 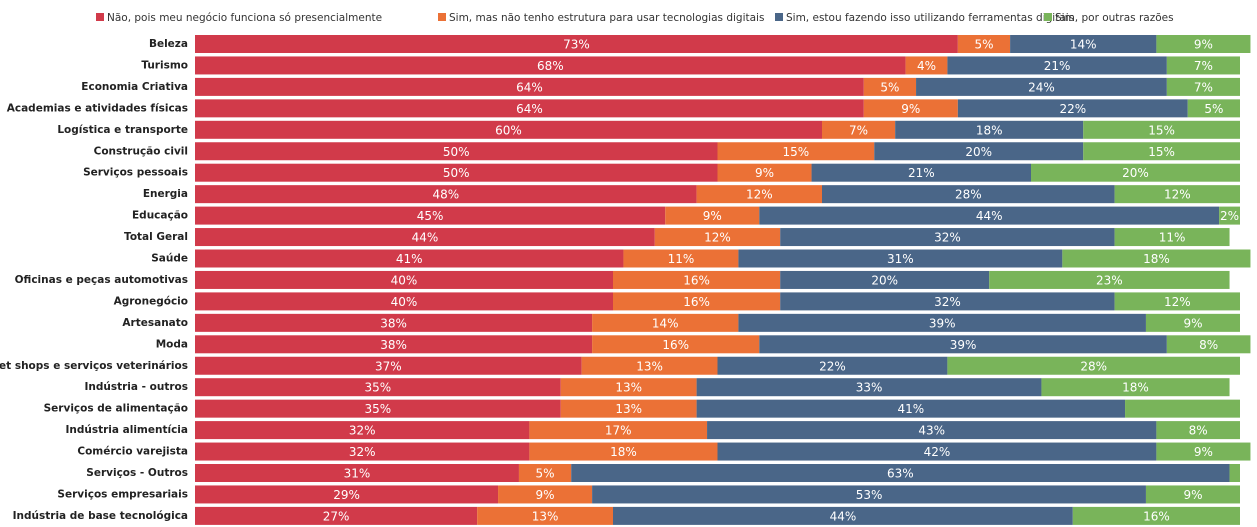 I want to click on category-label: Indústria alimentícia, so click(x=126, y=430).